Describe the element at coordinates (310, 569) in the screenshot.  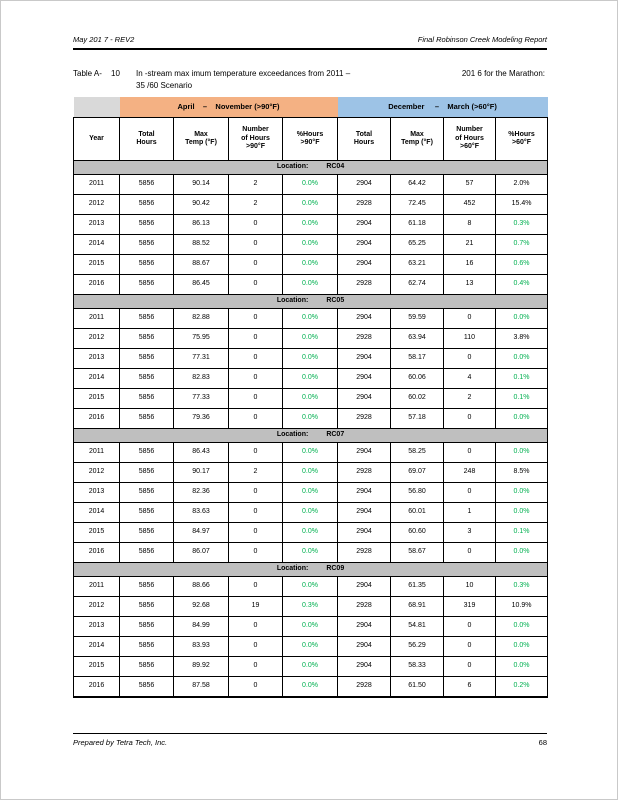
I see `location-cell: Location: RC09` at that location.